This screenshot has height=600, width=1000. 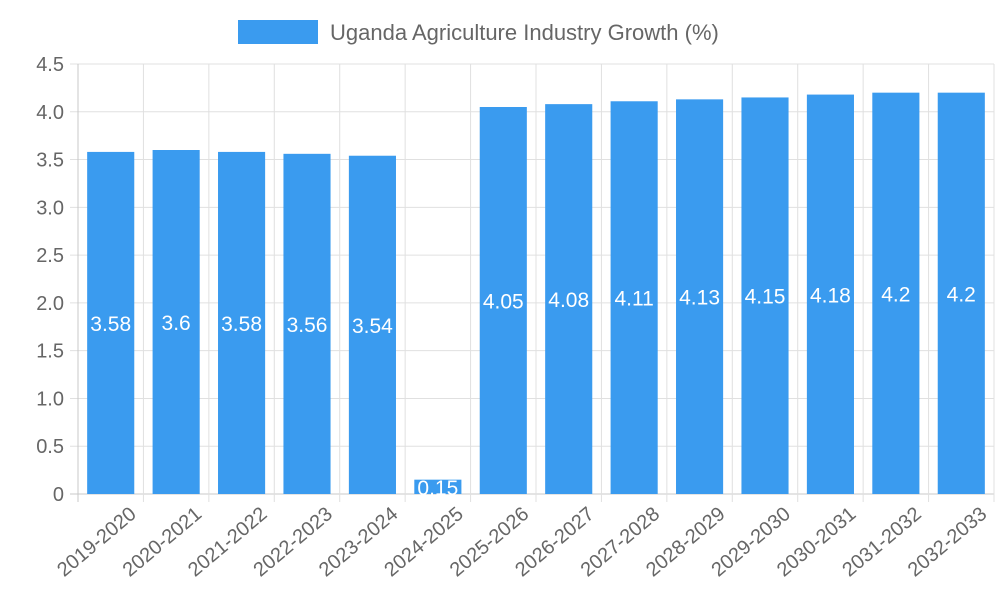 I want to click on y-axis: 0 0.5 1.0 1.5 2.0 2.5 3.0 3.5 4.0 4.5, so click(x=50, y=280).